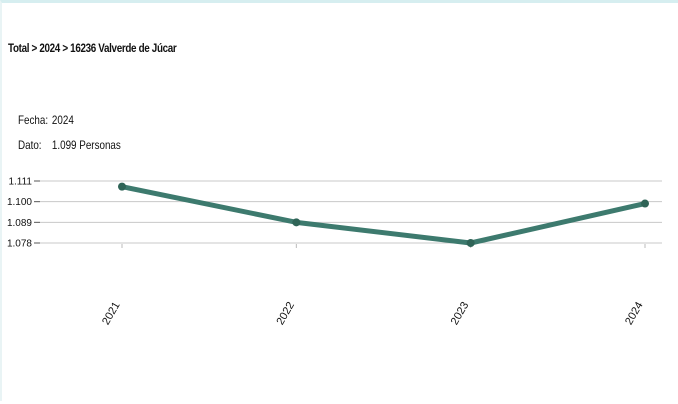  What do you see at coordinates (111, 313) in the screenshot?
I see `x-tick-label: 2021` at bounding box center [111, 313].